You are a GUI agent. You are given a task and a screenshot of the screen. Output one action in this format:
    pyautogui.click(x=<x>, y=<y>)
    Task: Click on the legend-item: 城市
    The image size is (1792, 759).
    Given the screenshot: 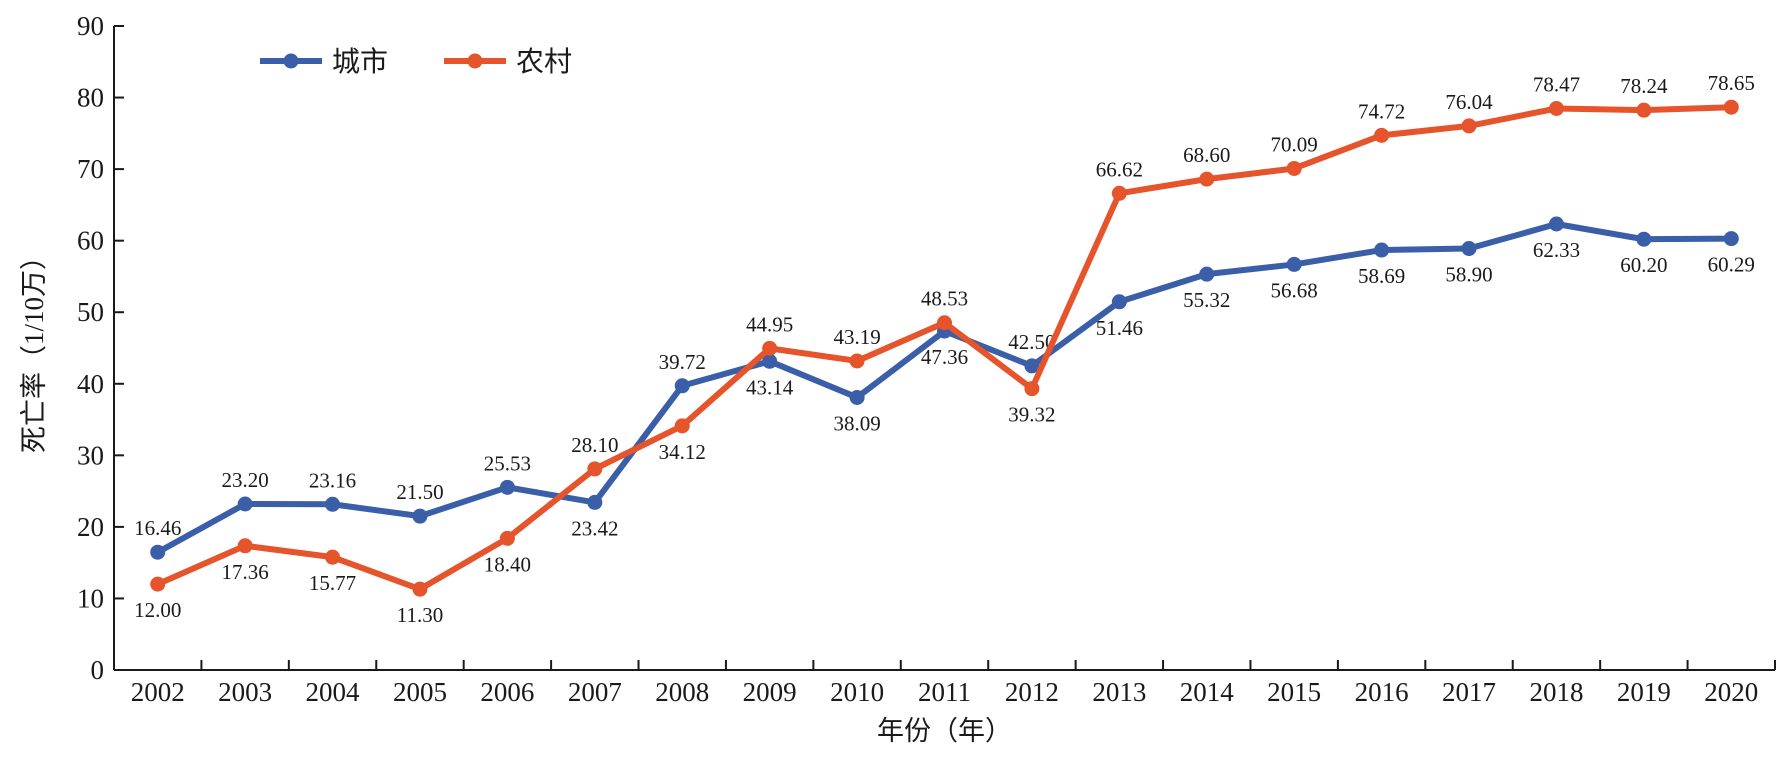 What is the action you would take?
    pyautogui.click(x=324, y=61)
    